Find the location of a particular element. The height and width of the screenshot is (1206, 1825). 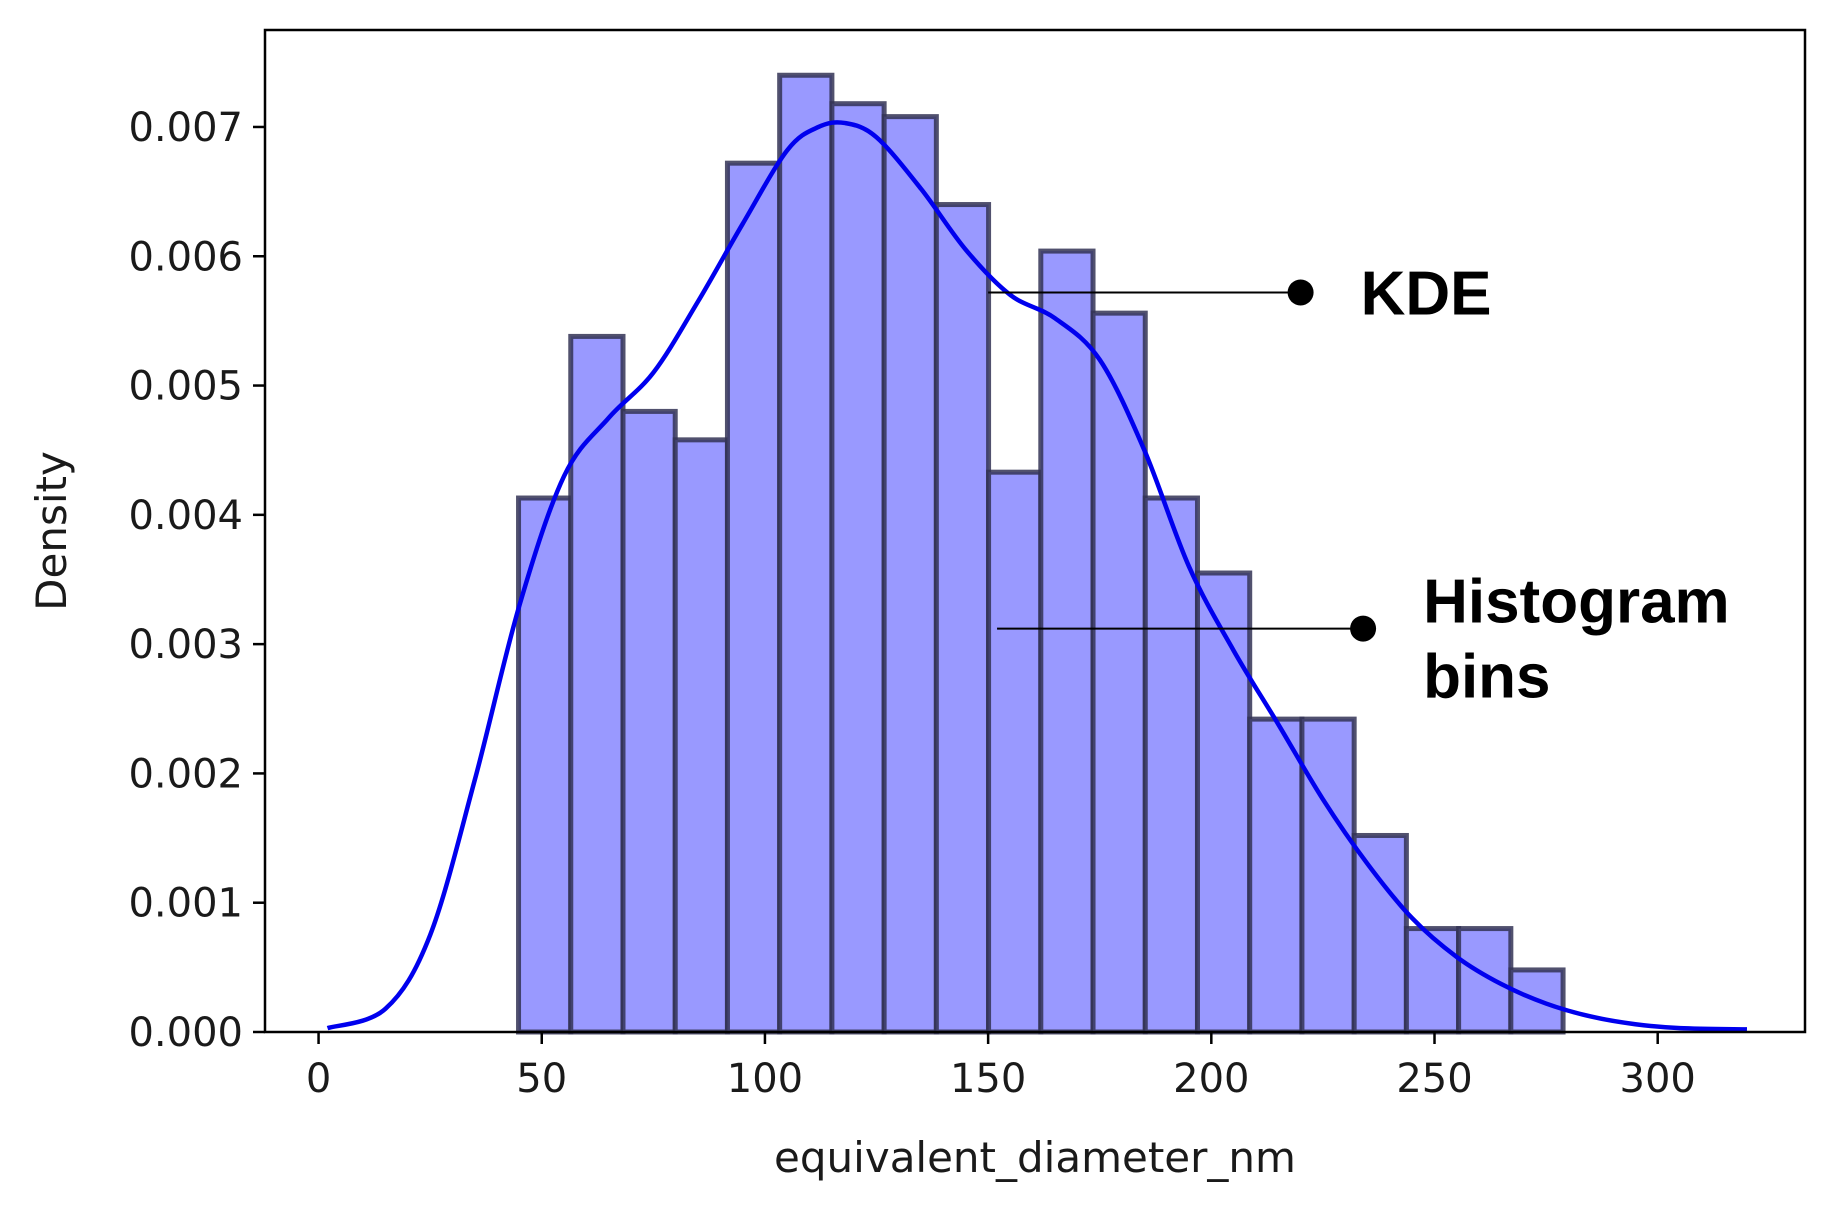

annotation-label: Histogram is located at coordinates (1576, 602).